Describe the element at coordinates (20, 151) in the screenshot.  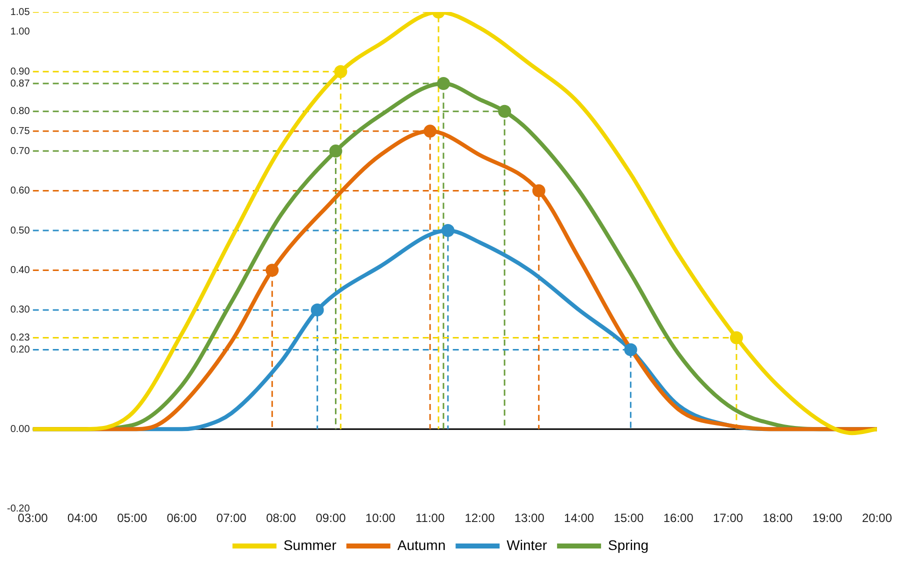
I see `y-tick-label: 0.70` at that location.